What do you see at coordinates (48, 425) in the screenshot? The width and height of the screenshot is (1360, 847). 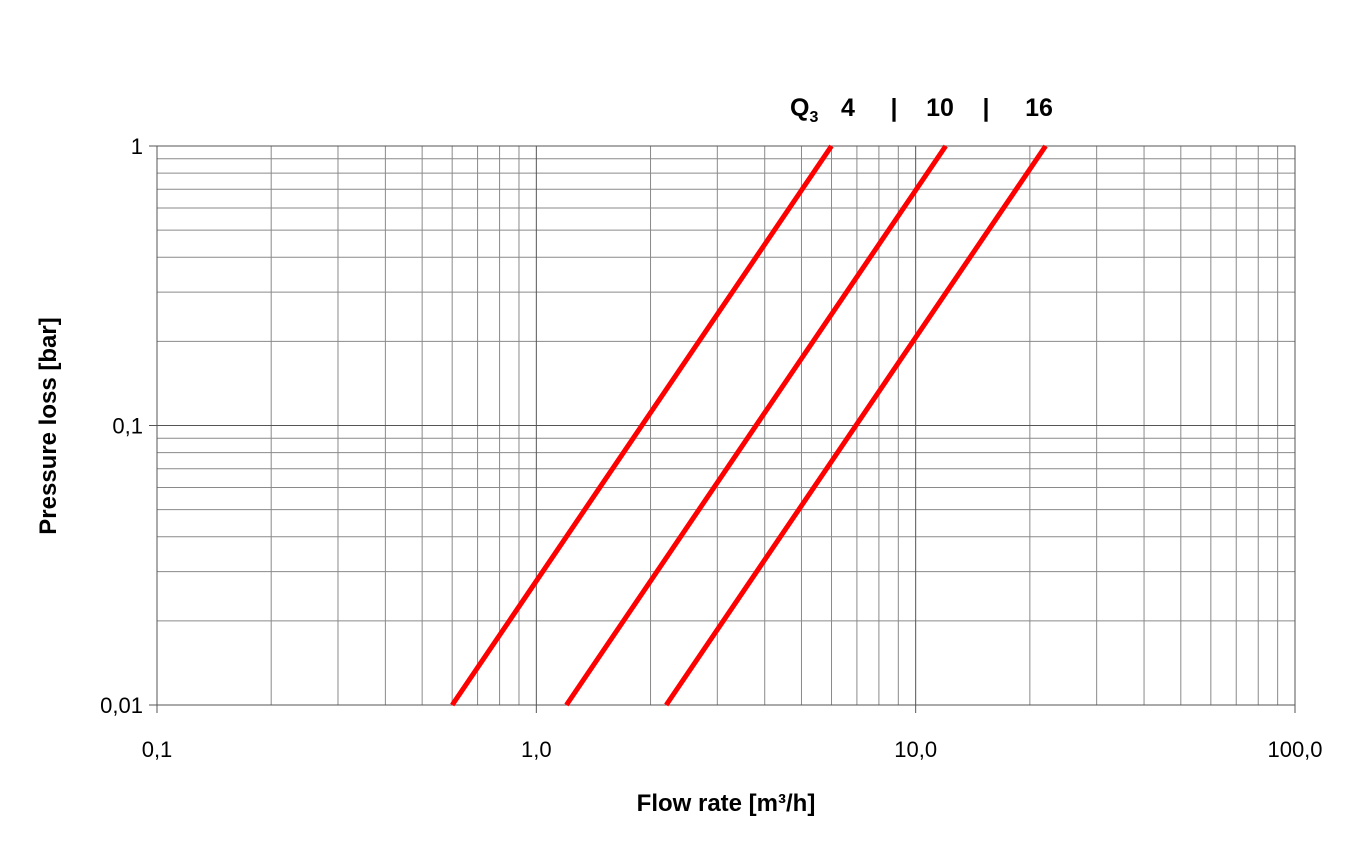 I see `y-axis-title: Pressure loss [bar]` at bounding box center [48, 425].